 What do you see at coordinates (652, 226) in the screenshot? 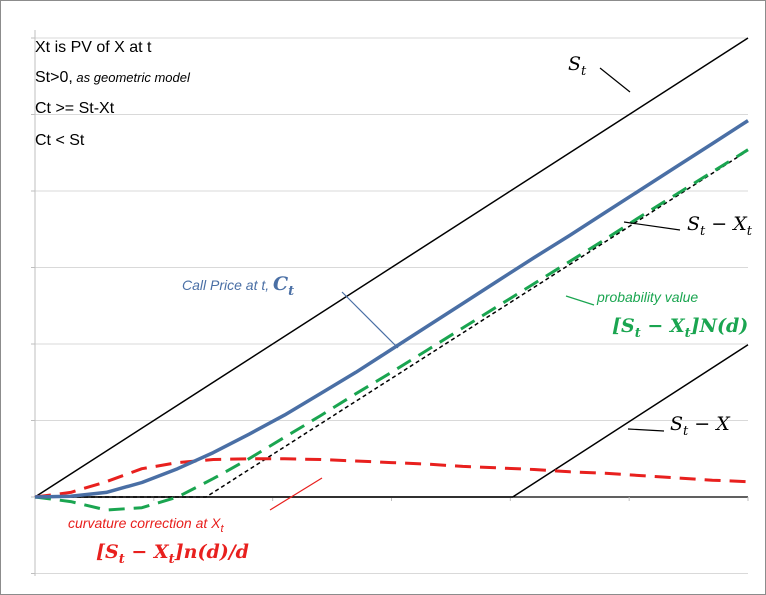
I see `stxt-leader` at bounding box center [652, 226].